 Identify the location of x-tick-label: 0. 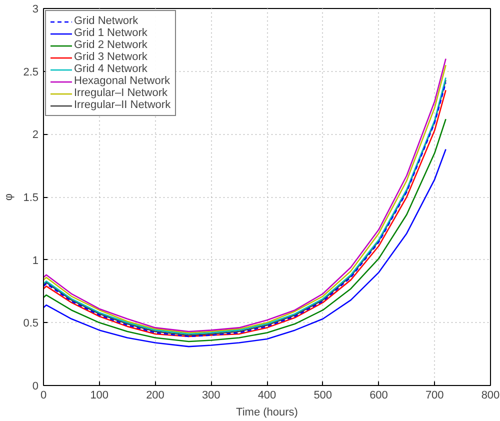
(43, 396).